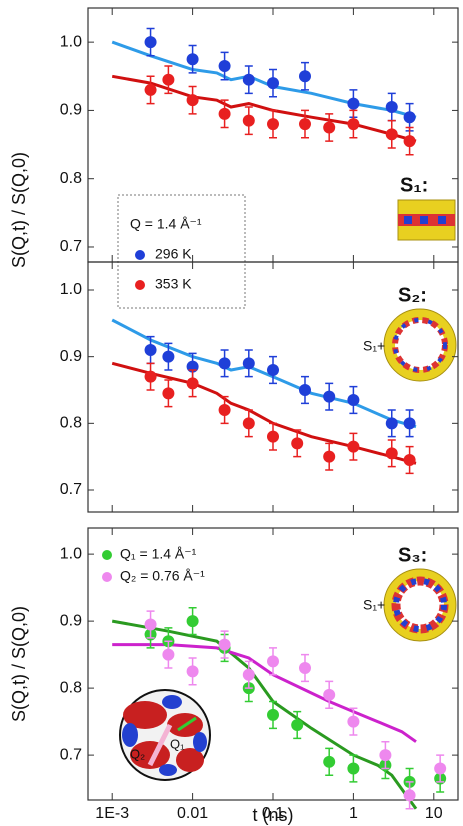  I want to click on q-inset, so click(165, 735).